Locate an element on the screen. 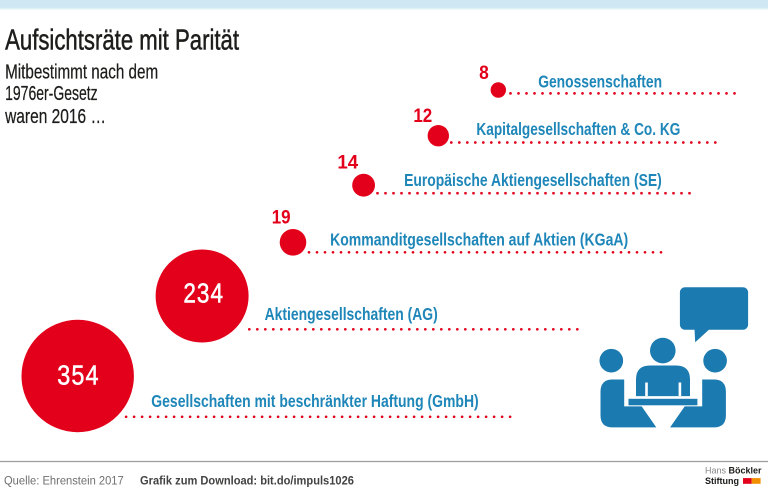 This screenshot has height=491, width=768. svg-text: Stiftung is located at coordinates (722, 481).